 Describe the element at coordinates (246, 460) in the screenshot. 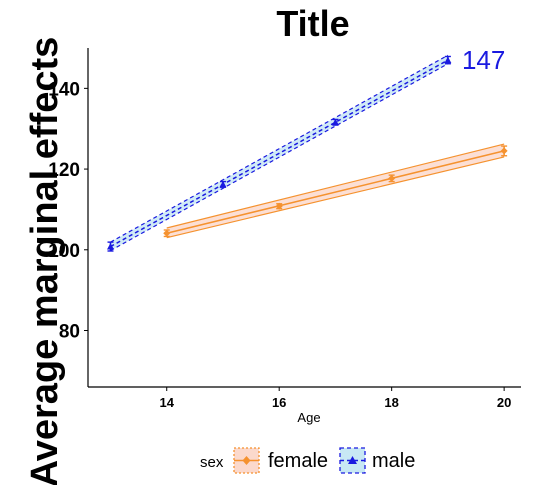

I see `legend-key-female` at that location.